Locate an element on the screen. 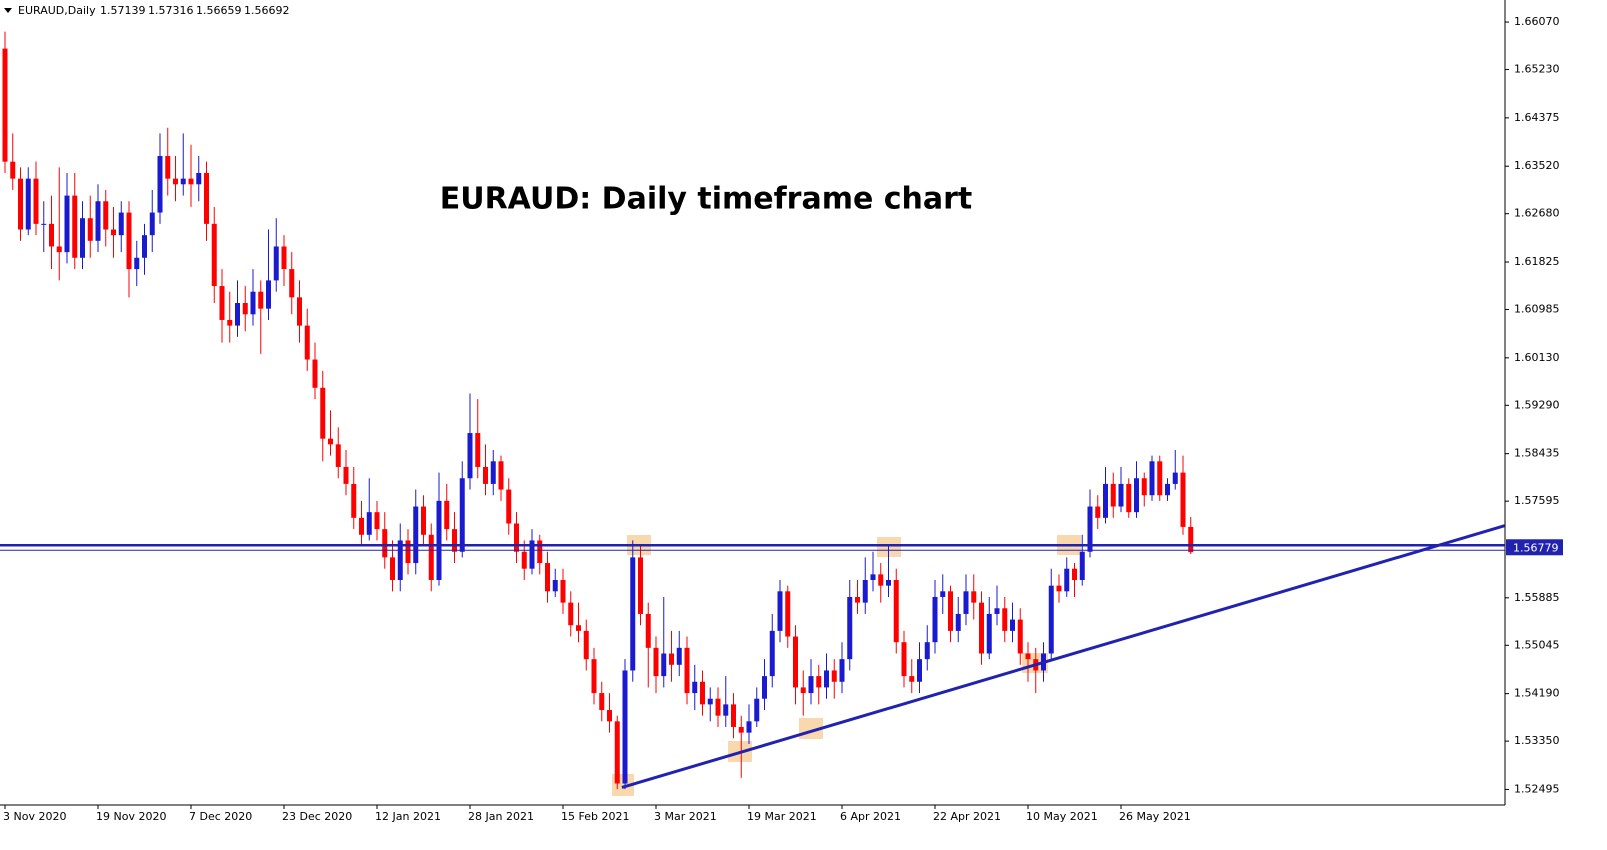 The width and height of the screenshot is (1607, 850). x-tick-label: 19 Nov 2020 is located at coordinates (131, 816).